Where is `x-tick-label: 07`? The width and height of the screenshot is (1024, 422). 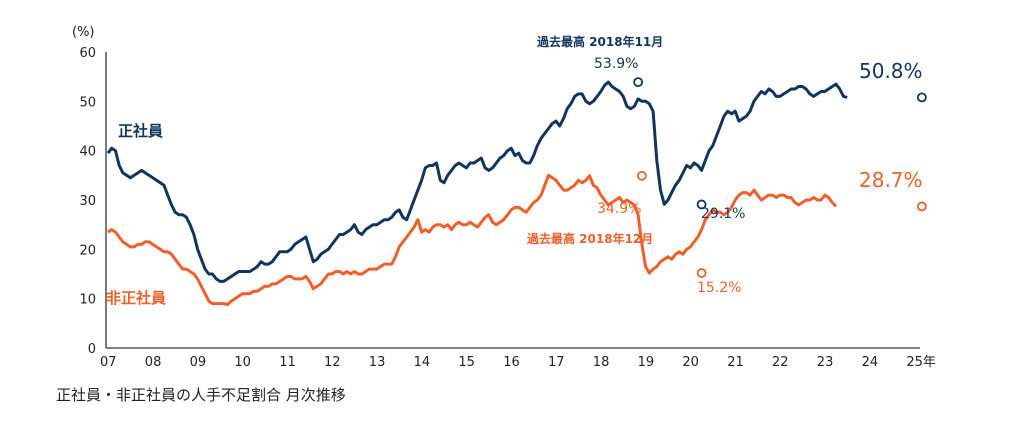 x-tick-label: 07 is located at coordinates (108, 362).